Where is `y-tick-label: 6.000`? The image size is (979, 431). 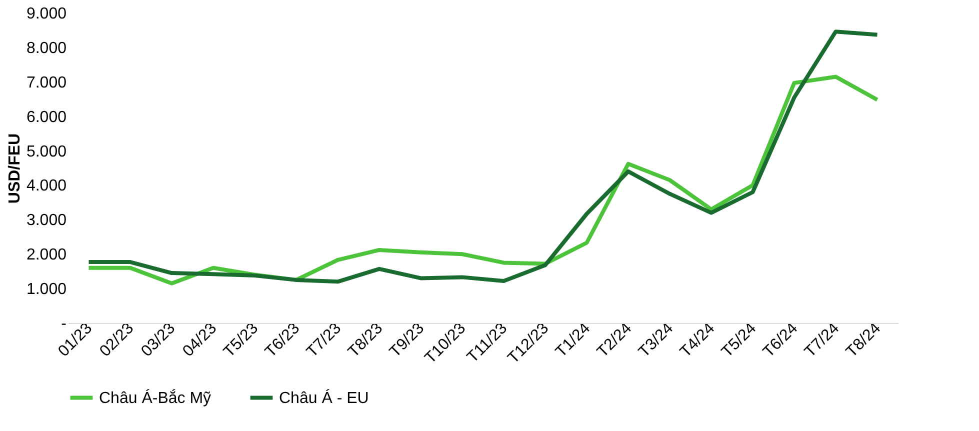 y-tick-label: 6.000 is located at coordinates (46, 117).